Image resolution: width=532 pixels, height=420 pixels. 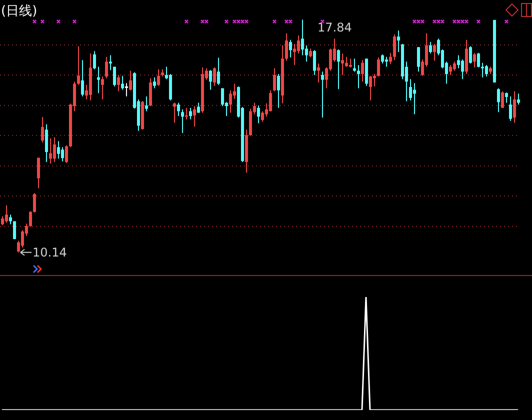 What do you see at coordinates (335, 27) in the screenshot?
I see `annotation: 17.84` at bounding box center [335, 27].